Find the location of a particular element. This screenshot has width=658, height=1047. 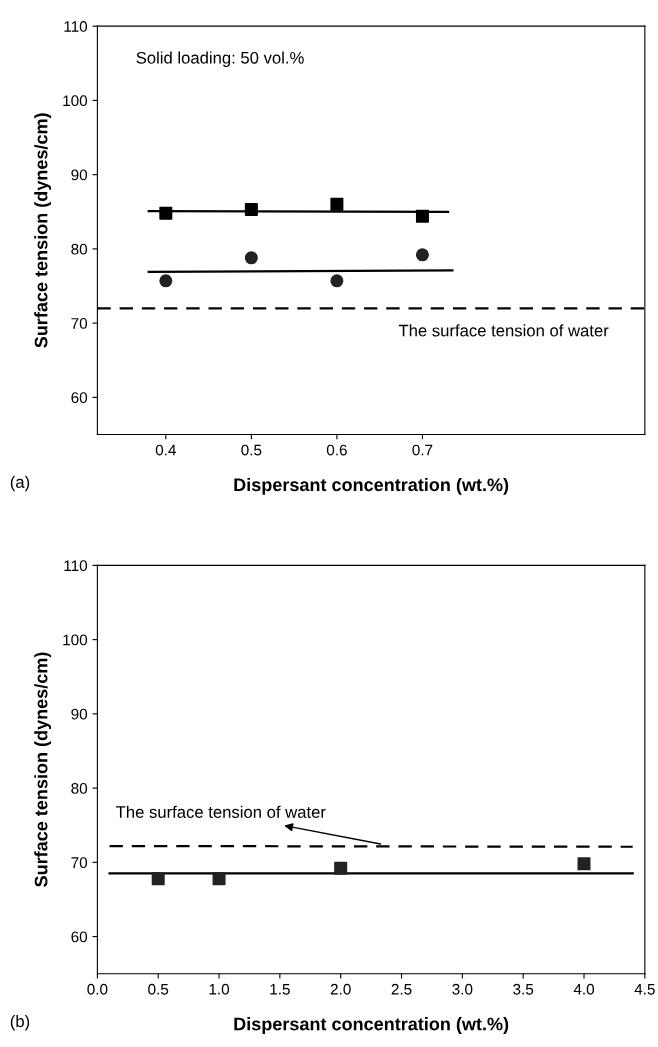

x-tick-label: 3.5 is located at coordinates (523, 989).